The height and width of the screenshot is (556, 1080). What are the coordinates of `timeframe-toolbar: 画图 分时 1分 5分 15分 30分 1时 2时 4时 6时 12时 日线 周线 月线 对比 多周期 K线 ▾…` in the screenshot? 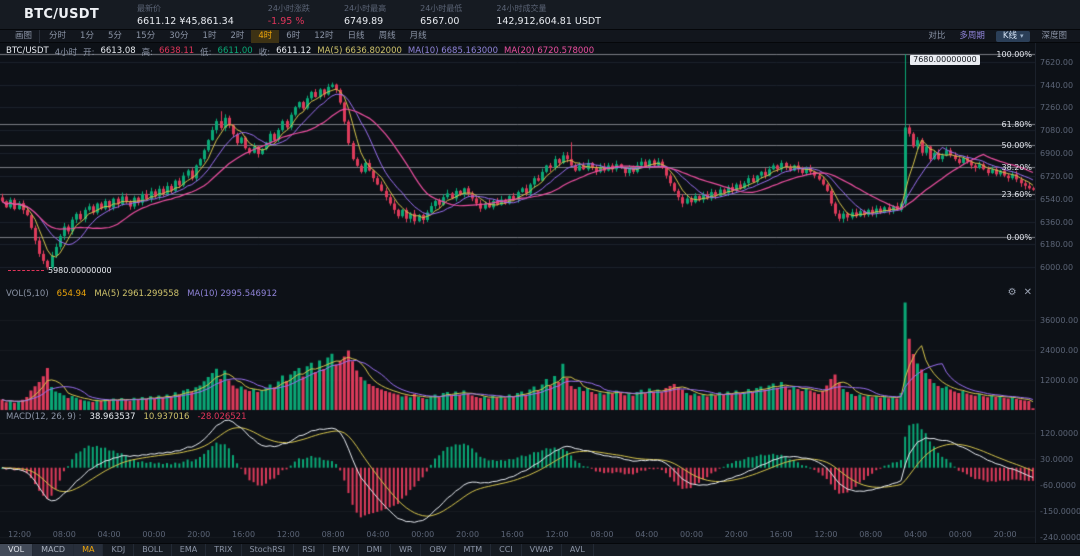 It's located at (540, 36).